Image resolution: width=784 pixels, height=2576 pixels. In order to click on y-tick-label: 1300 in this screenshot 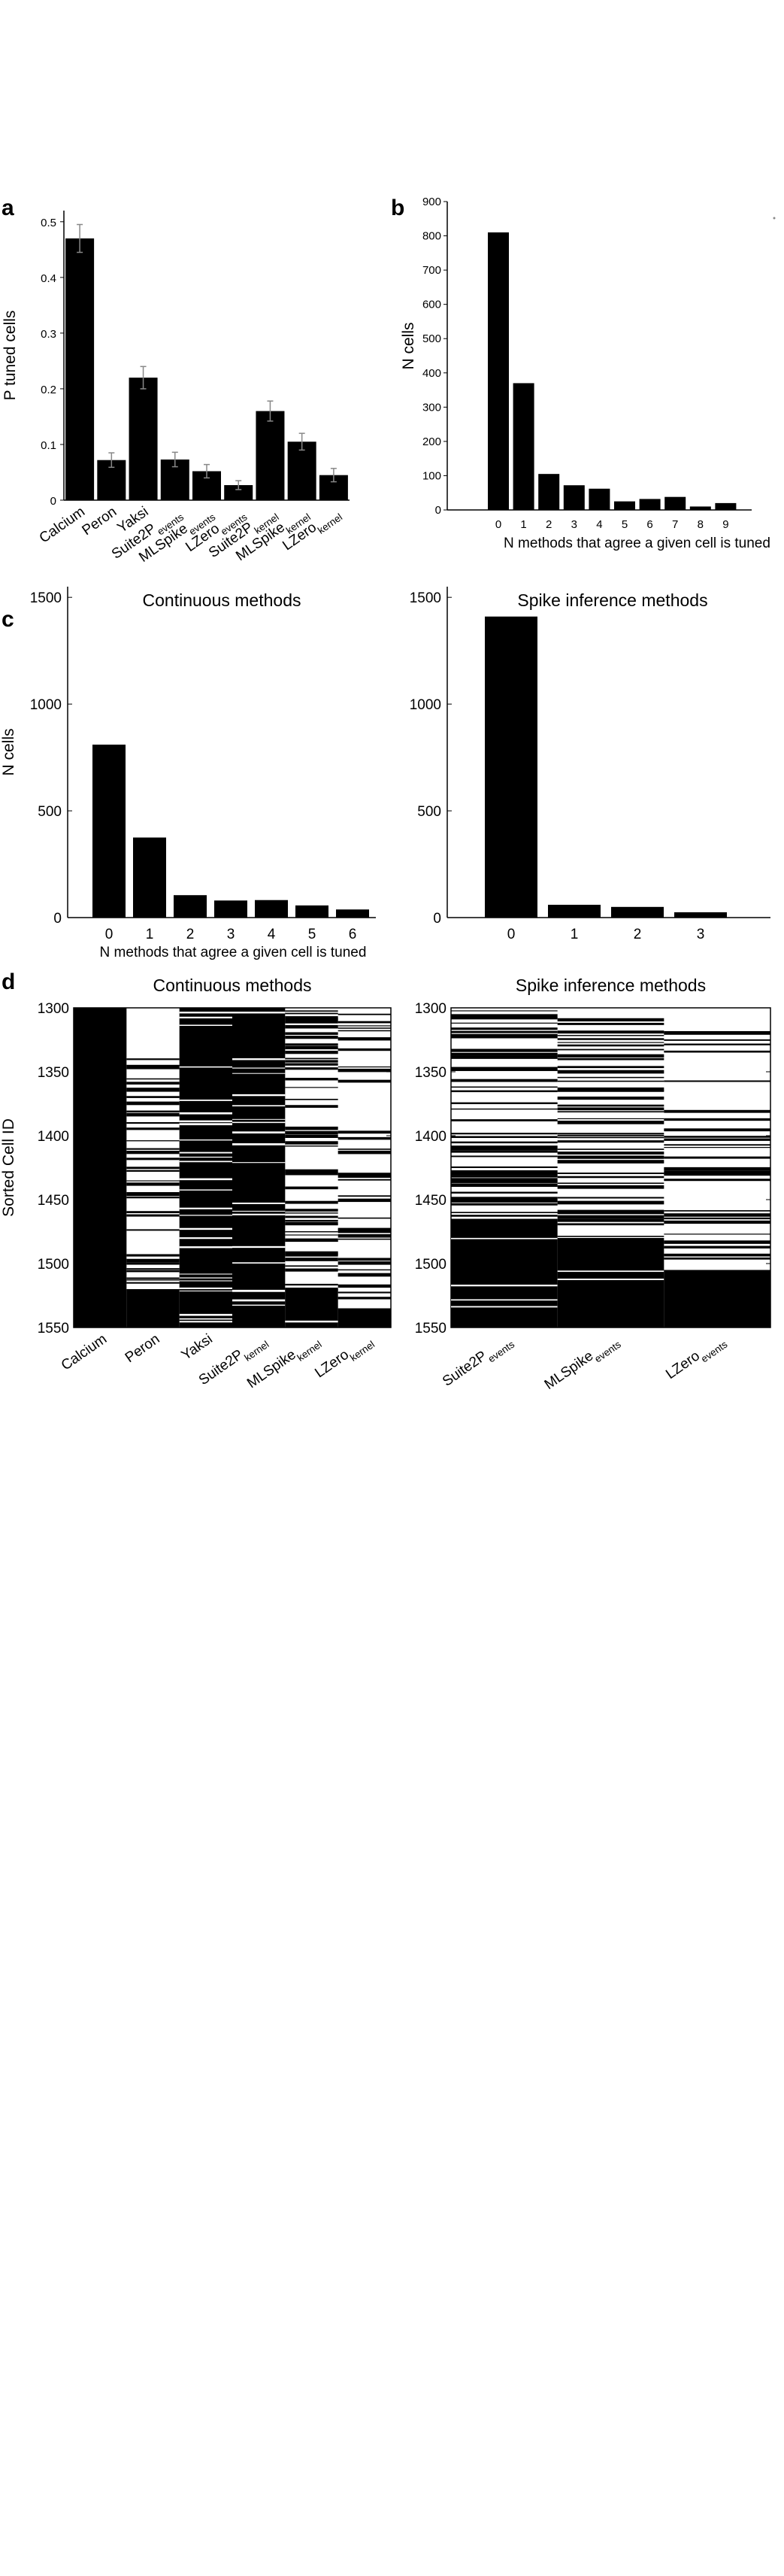, I will do `click(430, 1009)`.